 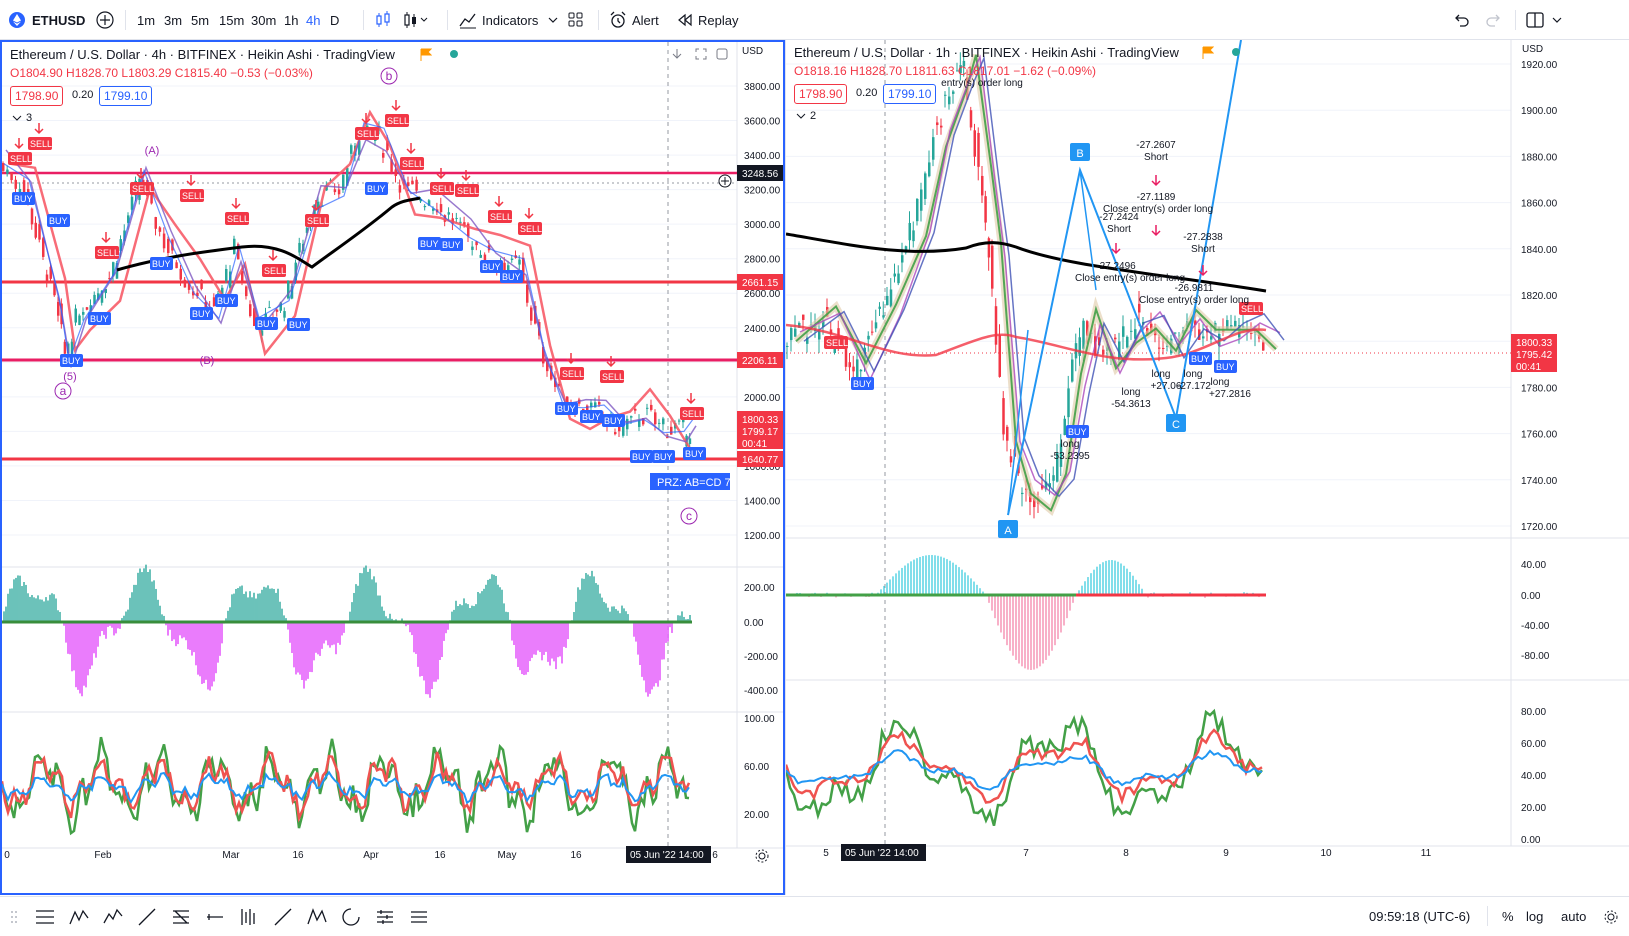 What do you see at coordinates (385, 916) in the screenshot?
I see `ruler-icon` at bounding box center [385, 916].